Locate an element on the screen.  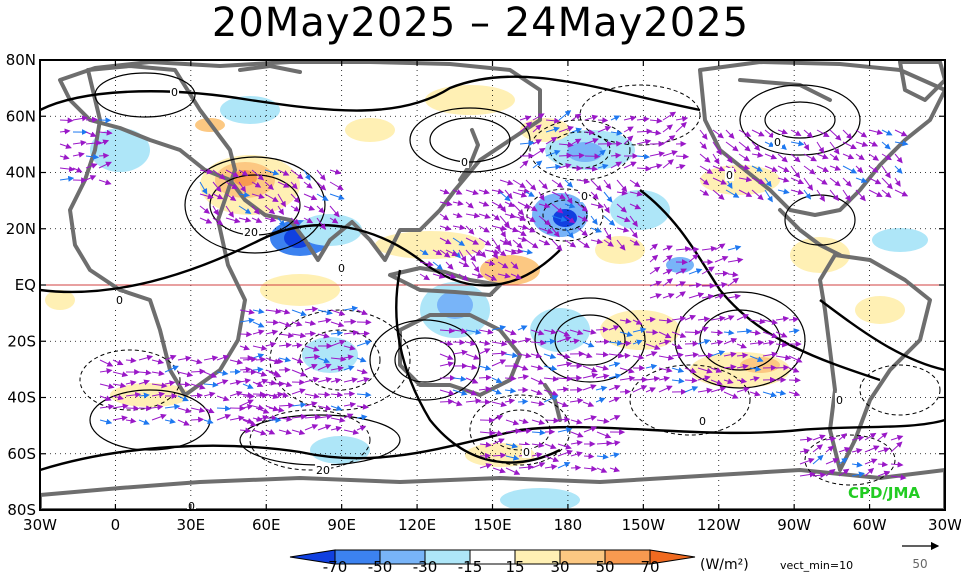
latitude-label: 60S is located at coordinates (21, 454).